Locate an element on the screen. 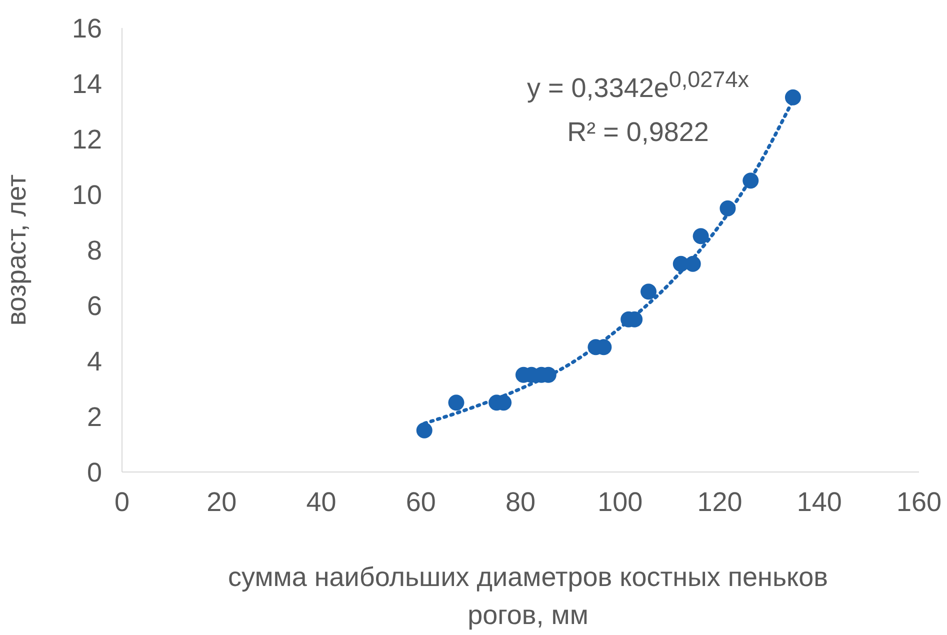 The image size is (947, 635). x-axis-title: сумма наибольших диаметров костных пеньков рогов, мм is located at coordinates (528, 596).